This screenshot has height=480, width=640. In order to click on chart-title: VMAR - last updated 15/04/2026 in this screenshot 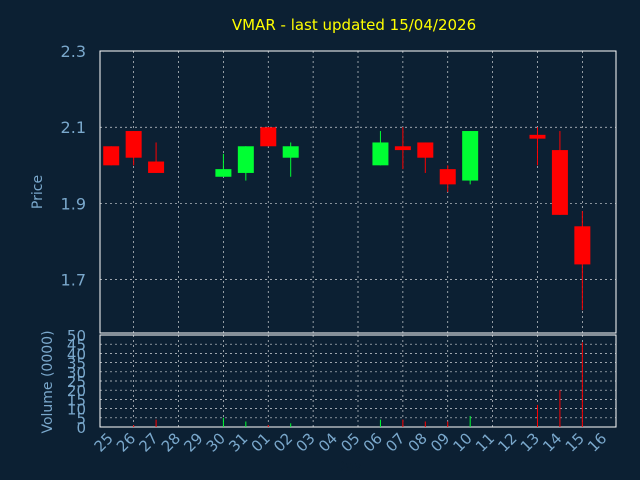, I will do `click(354, 25)`.